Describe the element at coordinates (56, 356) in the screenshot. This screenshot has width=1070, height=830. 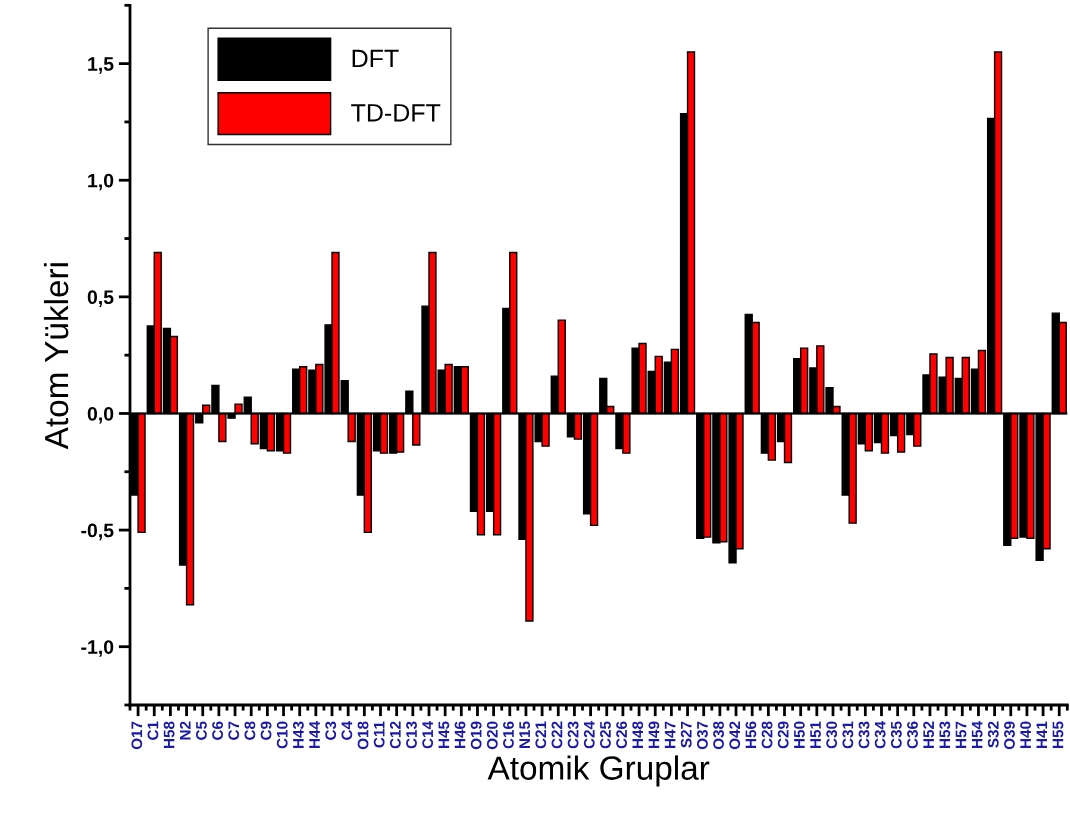
I see `y-axis-title: Atom Yükleri` at that location.